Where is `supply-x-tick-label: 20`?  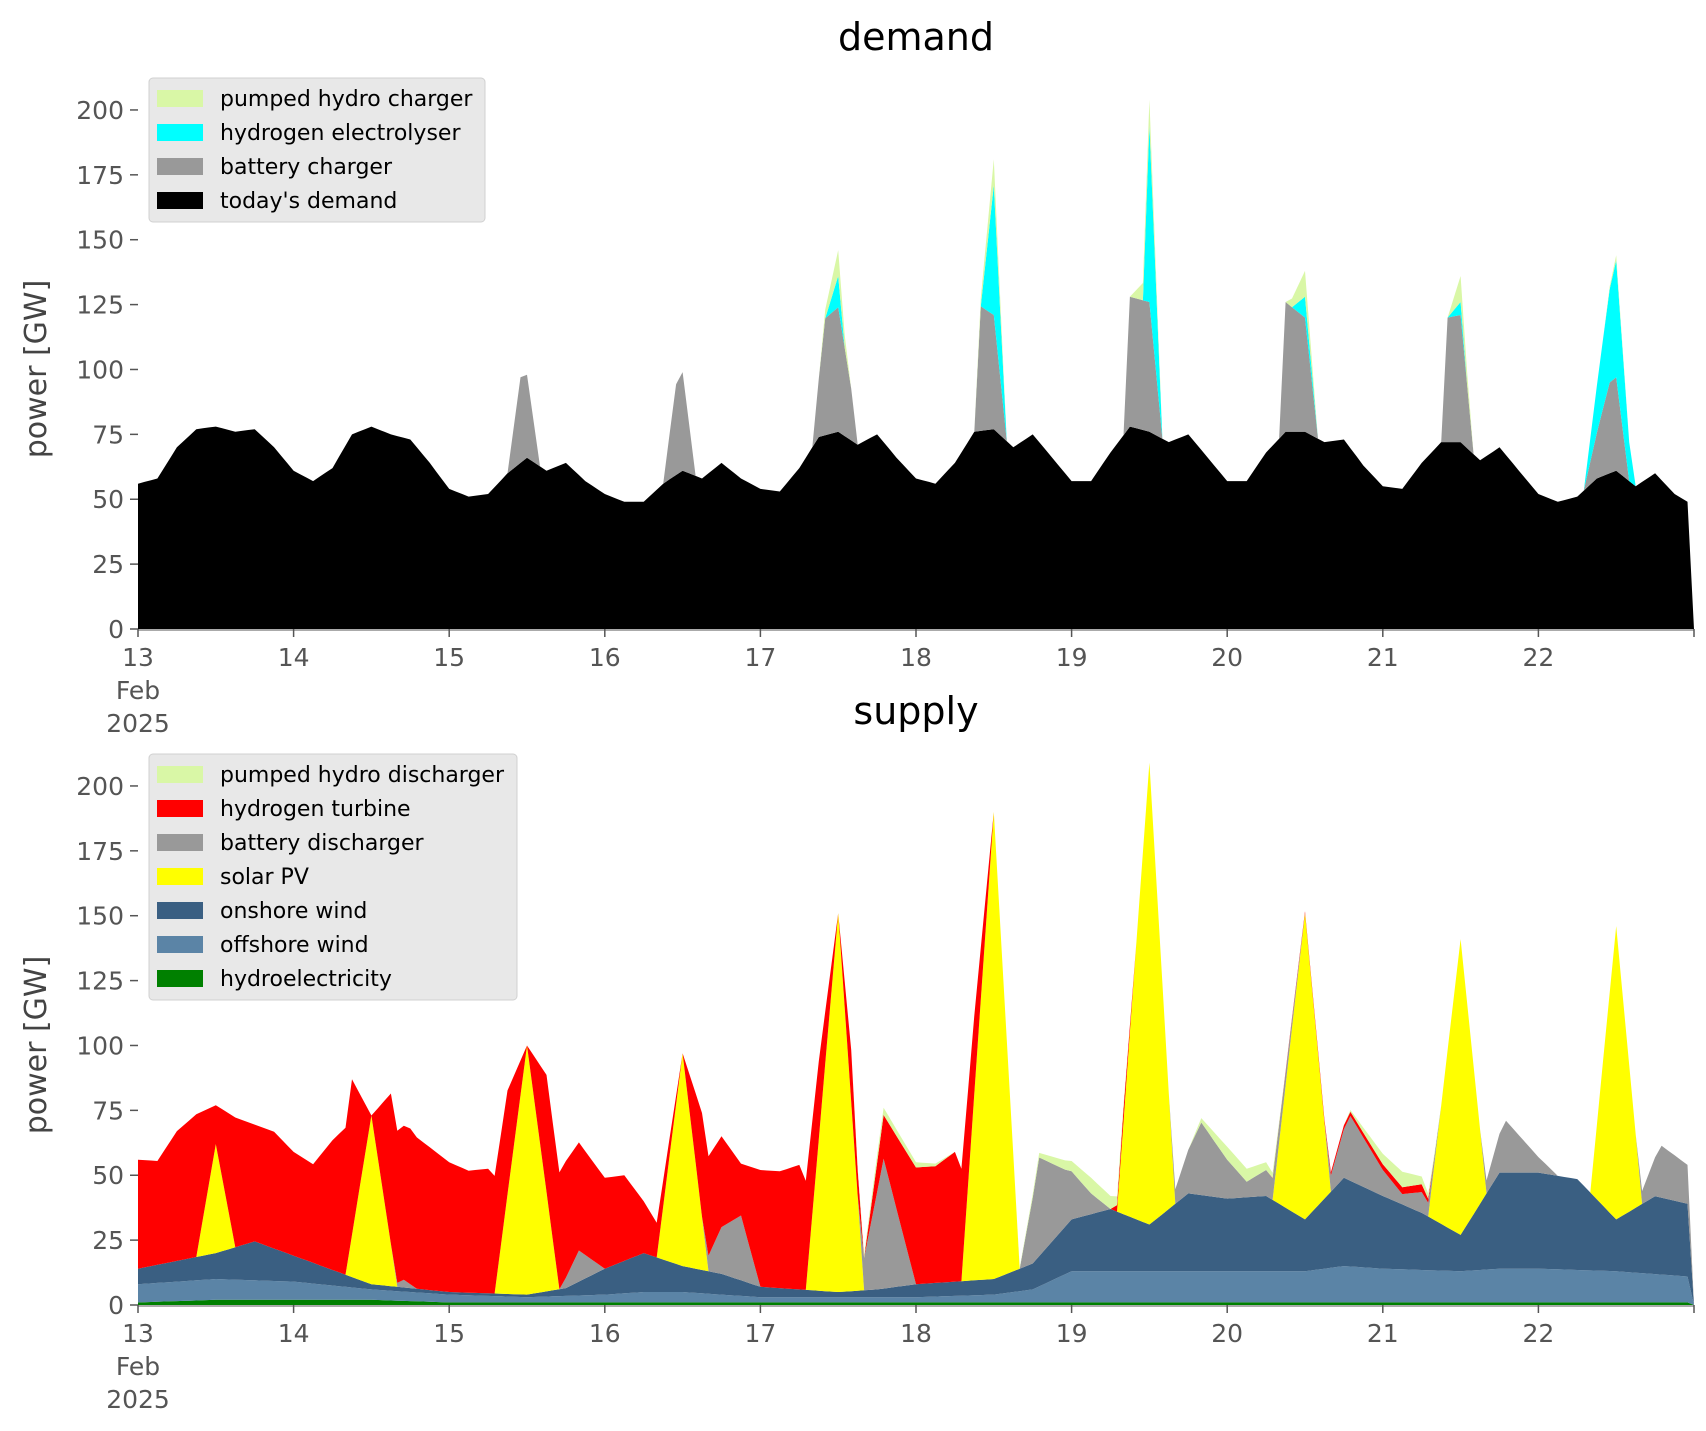
supply-x-tick-label: 20 is located at coordinates (1227, 1333).